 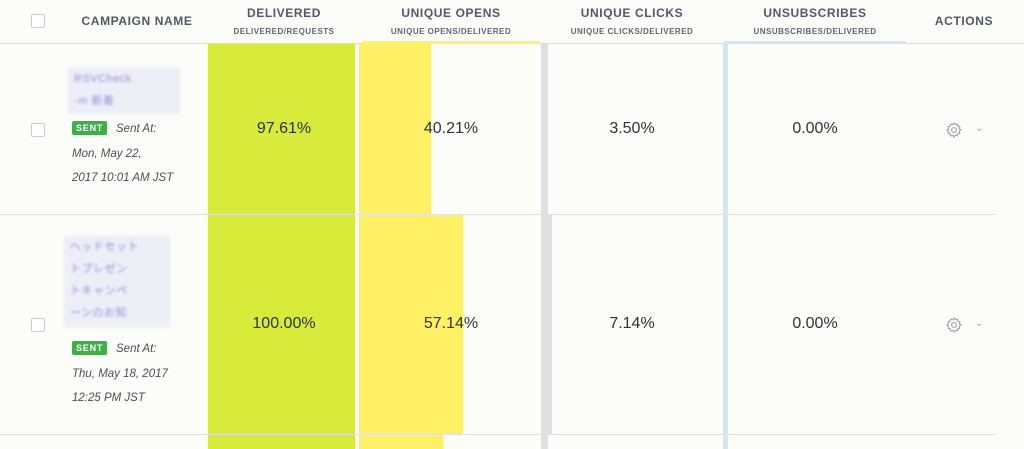 What do you see at coordinates (815, 31) in the screenshot?
I see `unsubscribes-subheading: UNSUBSCRIBES/DELIVERED` at bounding box center [815, 31].